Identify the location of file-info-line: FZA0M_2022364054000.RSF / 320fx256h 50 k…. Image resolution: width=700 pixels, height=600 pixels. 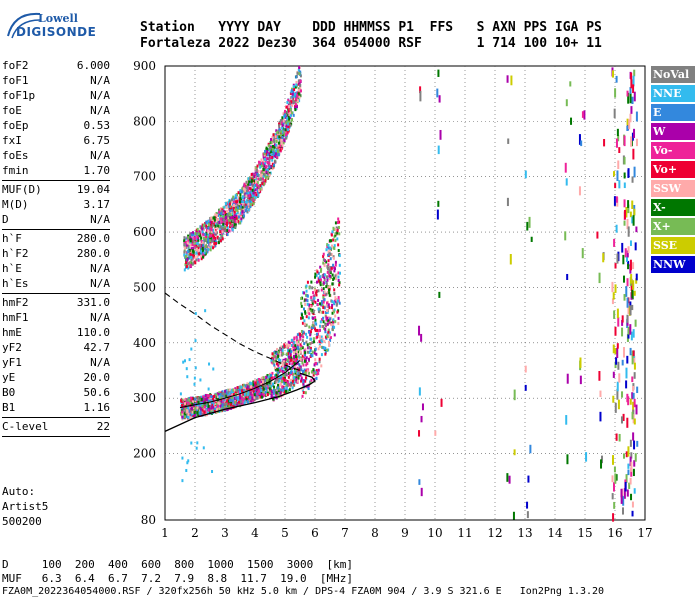
(303, 591).